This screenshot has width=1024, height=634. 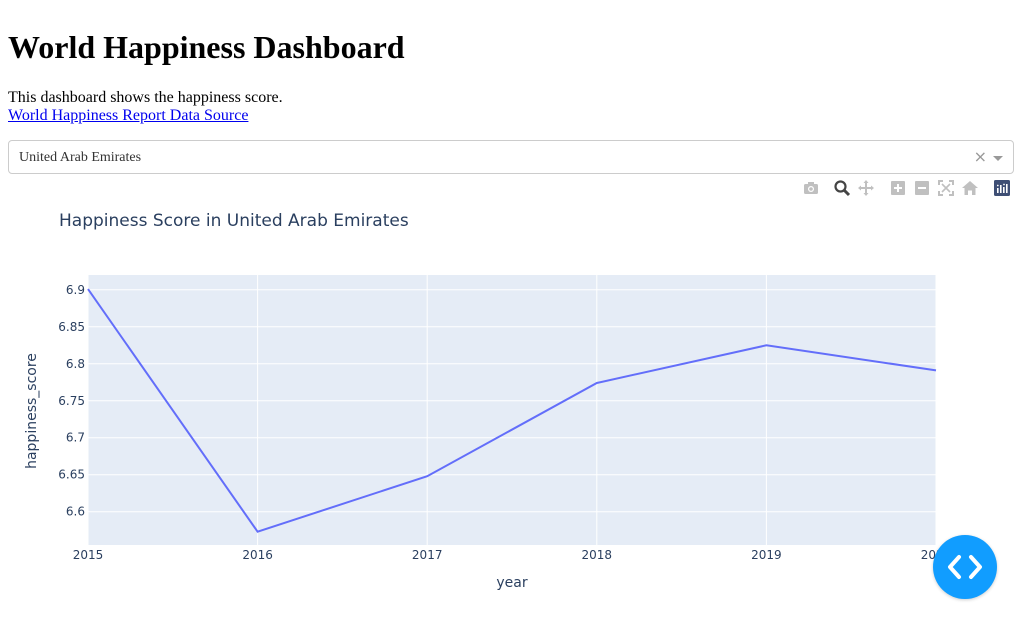 What do you see at coordinates (71, 475) in the screenshot?
I see `y-tick-label: 6.65` at bounding box center [71, 475].